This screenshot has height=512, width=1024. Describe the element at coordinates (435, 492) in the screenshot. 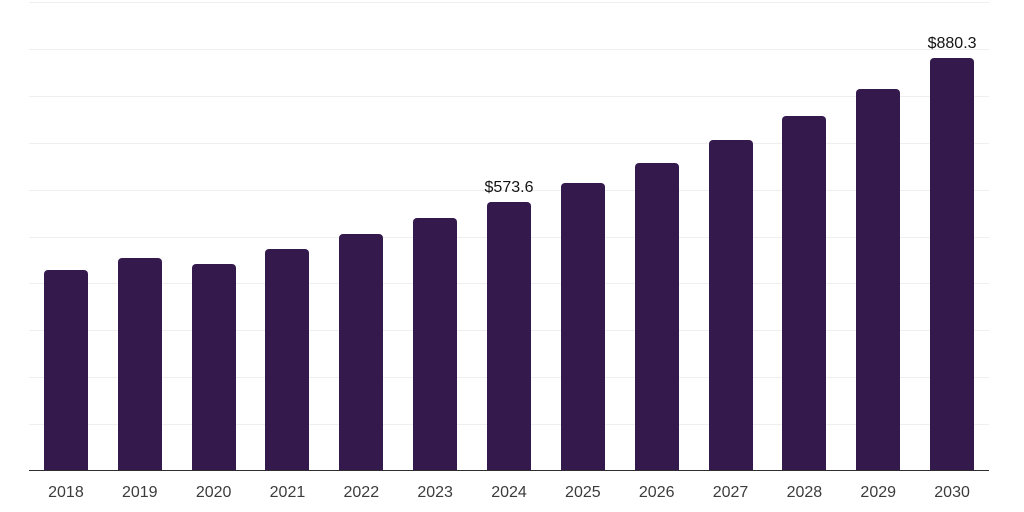

I see `x-tick-2023: 2023` at that location.